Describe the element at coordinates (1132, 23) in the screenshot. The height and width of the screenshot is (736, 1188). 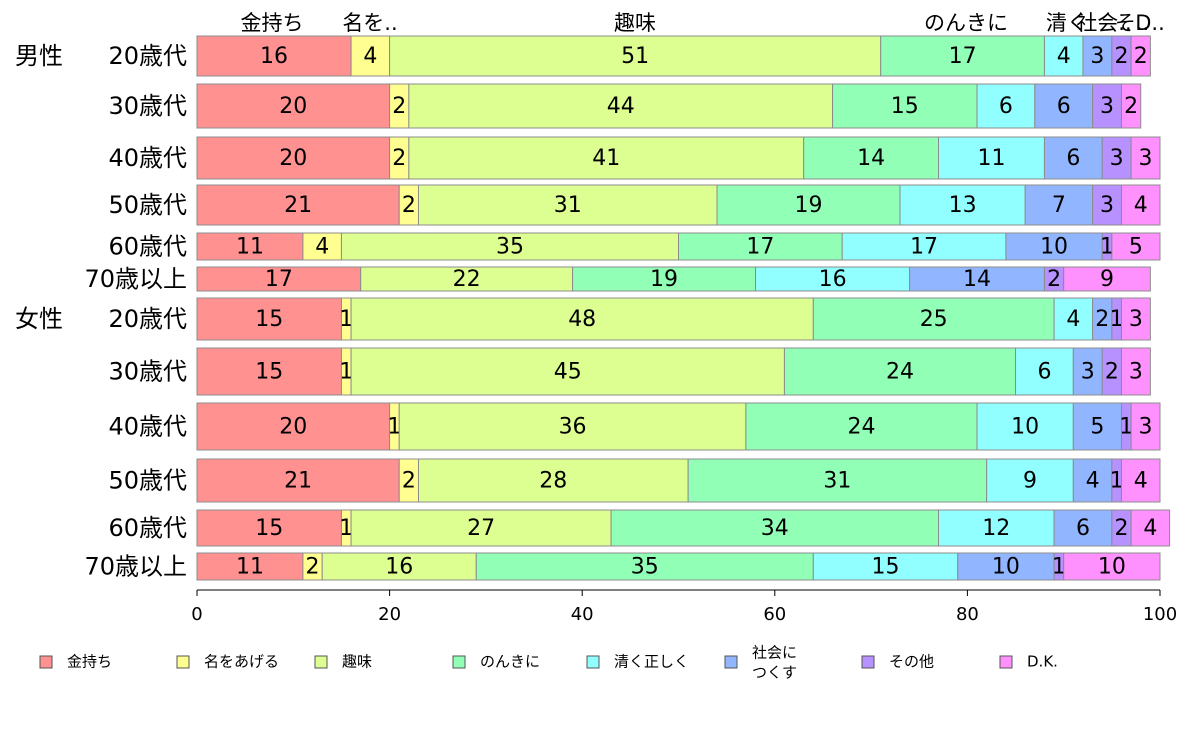
I see `top-series-label: そ..` at that location.